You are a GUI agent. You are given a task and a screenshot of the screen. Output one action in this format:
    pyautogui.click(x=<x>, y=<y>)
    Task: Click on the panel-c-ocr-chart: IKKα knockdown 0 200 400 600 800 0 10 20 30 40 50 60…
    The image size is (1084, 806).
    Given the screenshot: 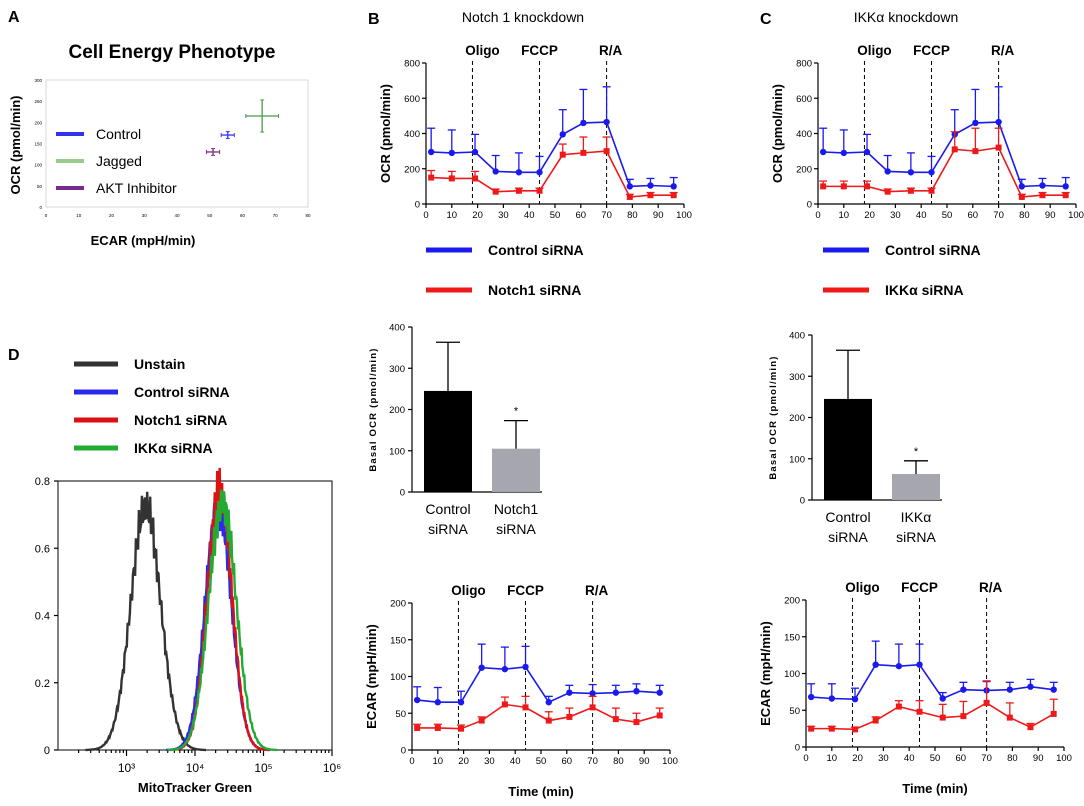 What is the action you would take?
    pyautogui.click(x=927, y=153)
    